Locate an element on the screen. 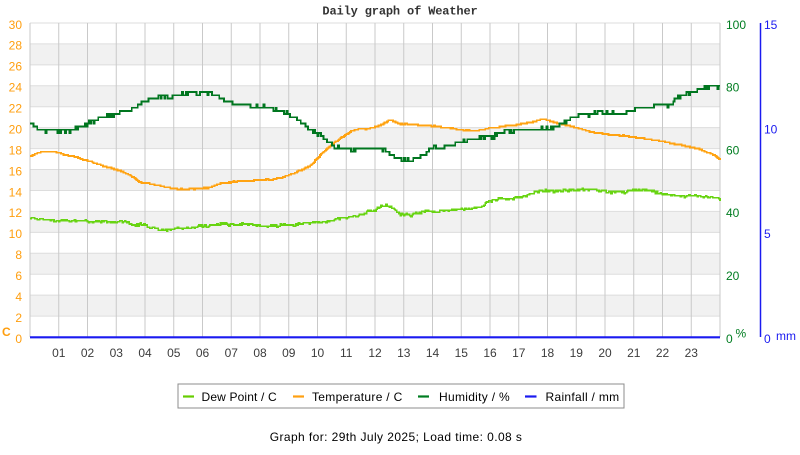 The image size is (800, 455). svg-text: 03 is located at coordinates (117, 353).